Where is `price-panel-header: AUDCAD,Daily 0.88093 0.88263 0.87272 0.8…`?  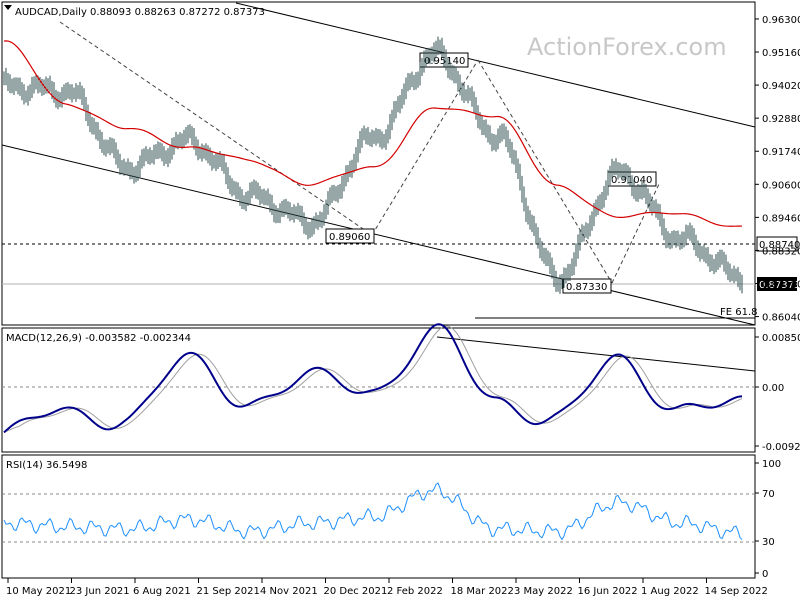 price-panel-header: AUDCAD,Daily 0.88093 0.88263 0.87272 0.8… is located at coordinates (140, 12).